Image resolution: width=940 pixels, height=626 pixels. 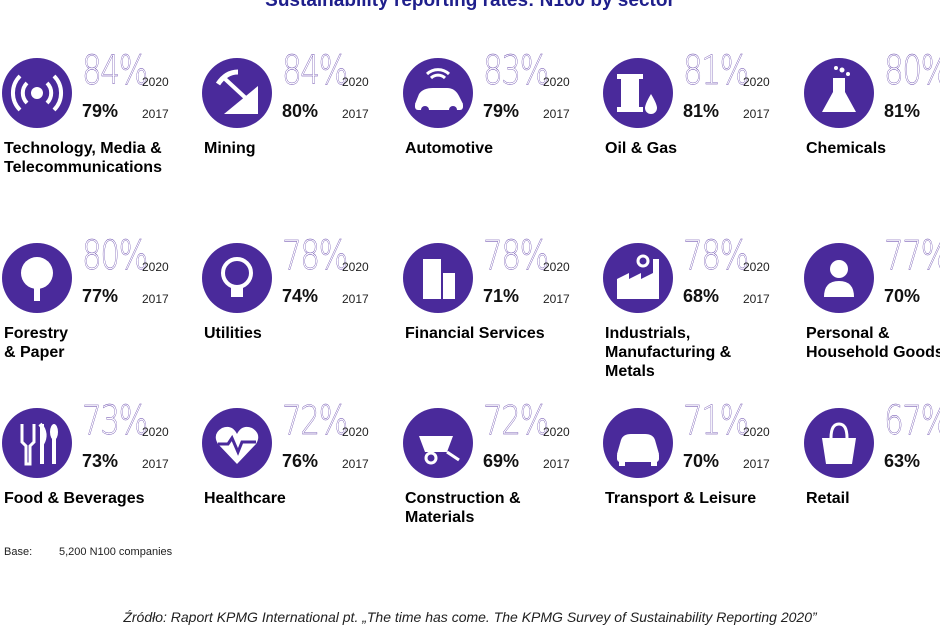 I want to click on flask-icon, so click(x=839, y=89).